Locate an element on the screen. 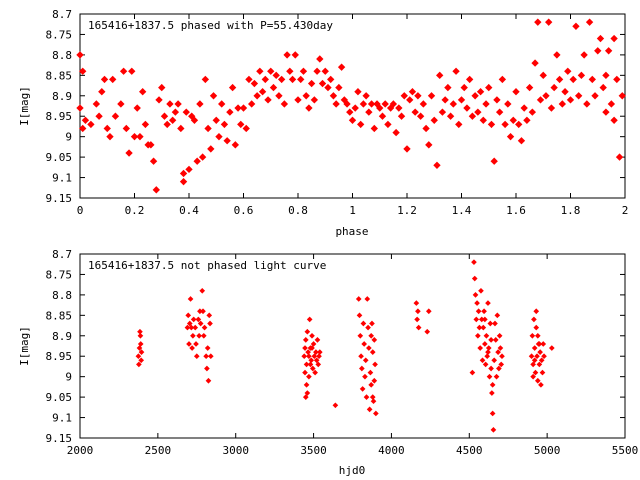  phased-plot-ylabel: I[mag] is located at coordinates (24, 106).